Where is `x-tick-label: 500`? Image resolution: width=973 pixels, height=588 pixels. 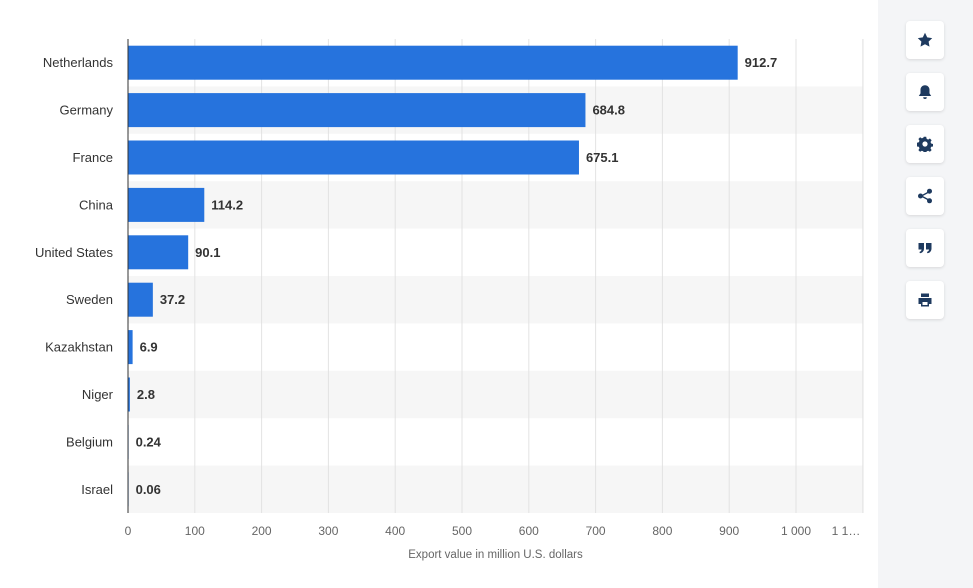 x-tick-label: 500 is located at coordinates (462, 531).